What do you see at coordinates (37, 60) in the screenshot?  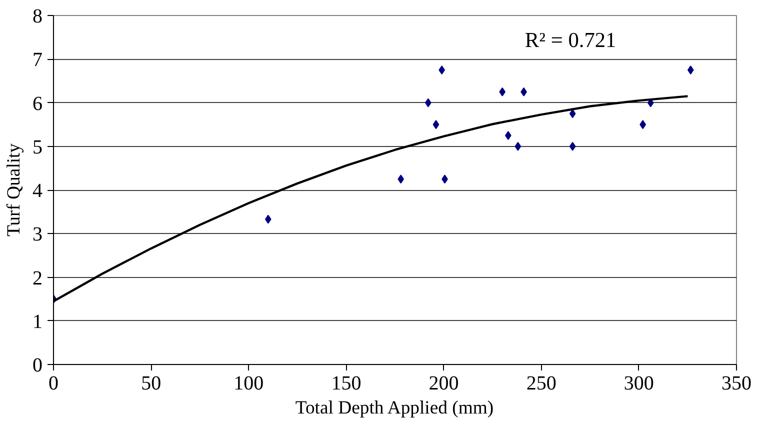 I see `y-tick-label: 7` at bounding box center [37, 60].